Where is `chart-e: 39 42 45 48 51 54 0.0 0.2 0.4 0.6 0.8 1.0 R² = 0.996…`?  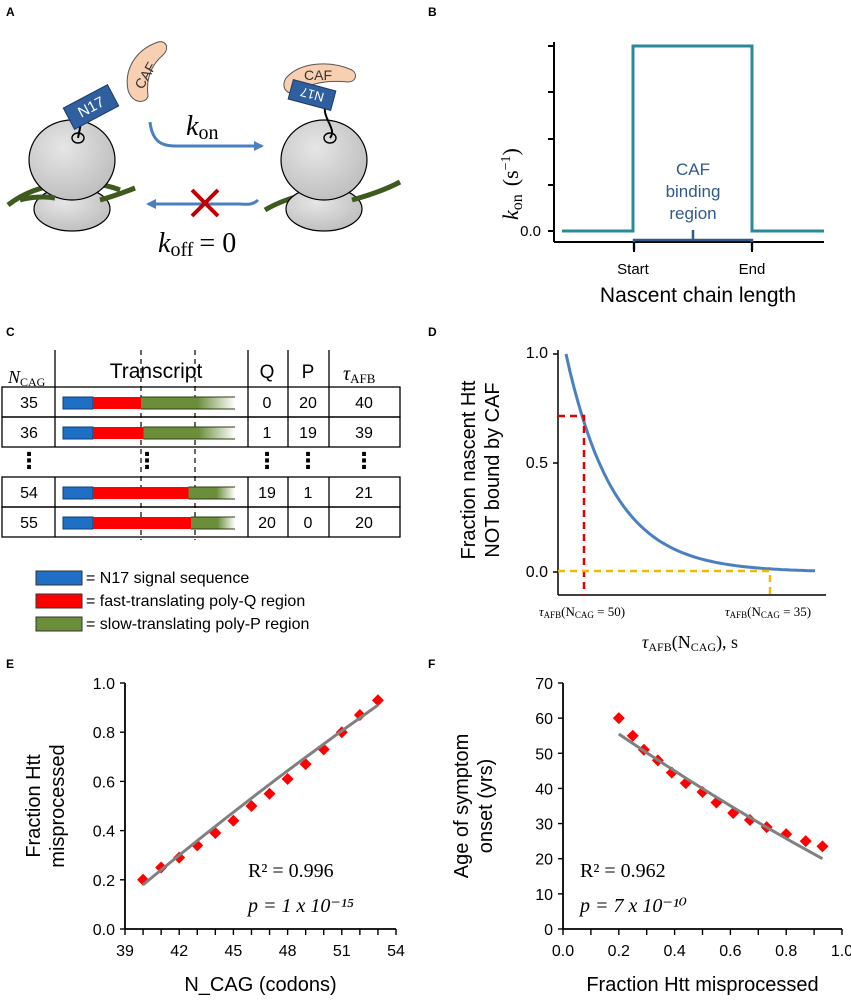
chart-e: 39 42 45 48 51 54 0.0 0.2 0.4 0.6 0.8 1.0 R² = 0.996… is located at coordinates (214, 836).